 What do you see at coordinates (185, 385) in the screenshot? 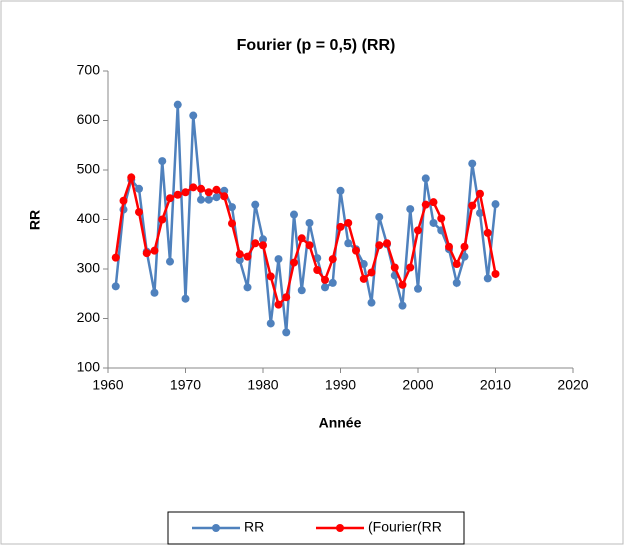
I see `x-tick-label: 1970` at bounding box center [185, 385].